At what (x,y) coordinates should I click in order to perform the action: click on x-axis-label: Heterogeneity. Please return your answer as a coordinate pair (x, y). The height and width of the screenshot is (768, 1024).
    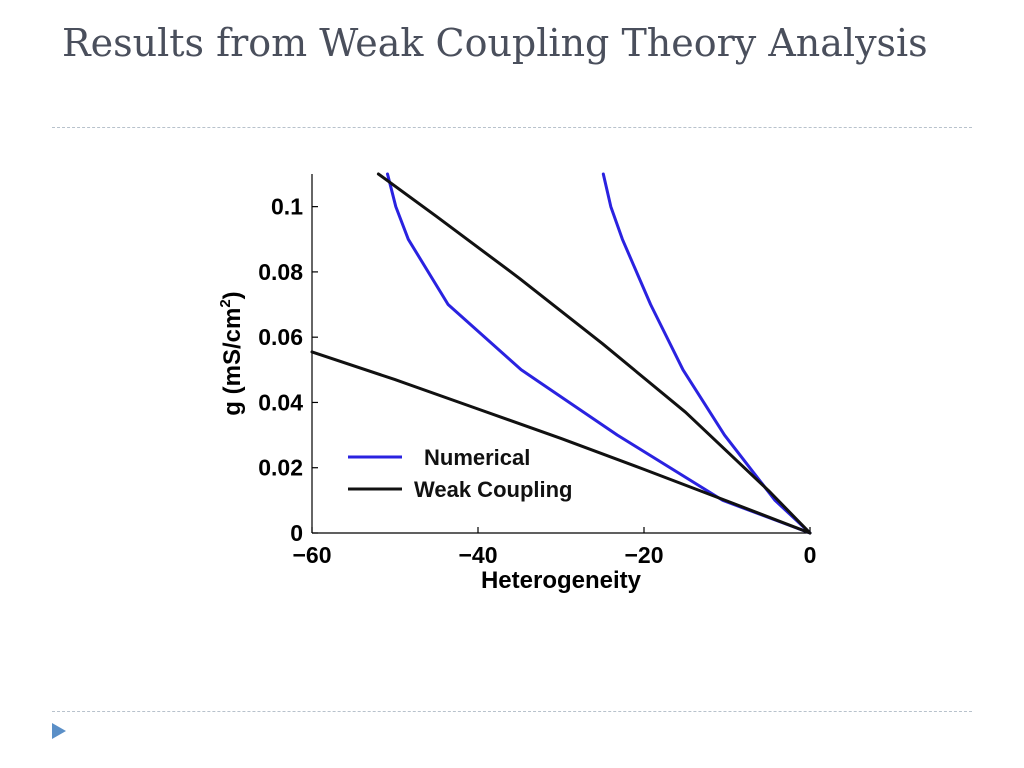
    Looking at the image, I should click on (561, 580).